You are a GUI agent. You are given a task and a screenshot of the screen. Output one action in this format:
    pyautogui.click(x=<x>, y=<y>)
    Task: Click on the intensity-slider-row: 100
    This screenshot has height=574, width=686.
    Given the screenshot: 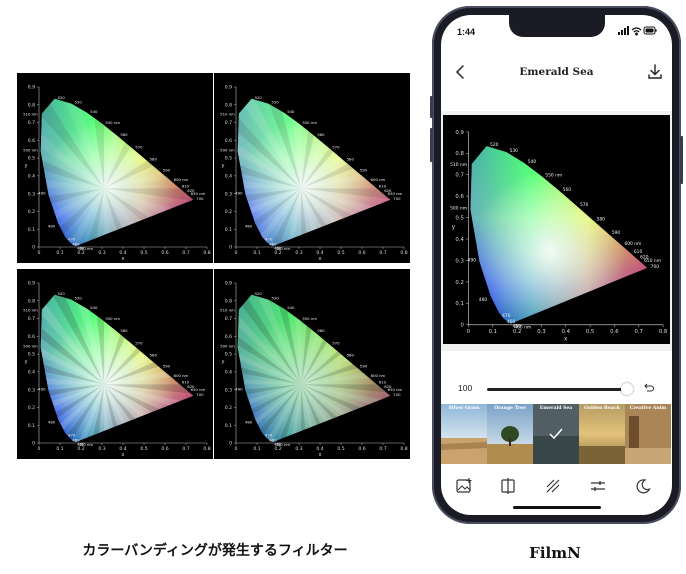 What is the action you would take?
    pyautogui.click(x=556, y=389)
    